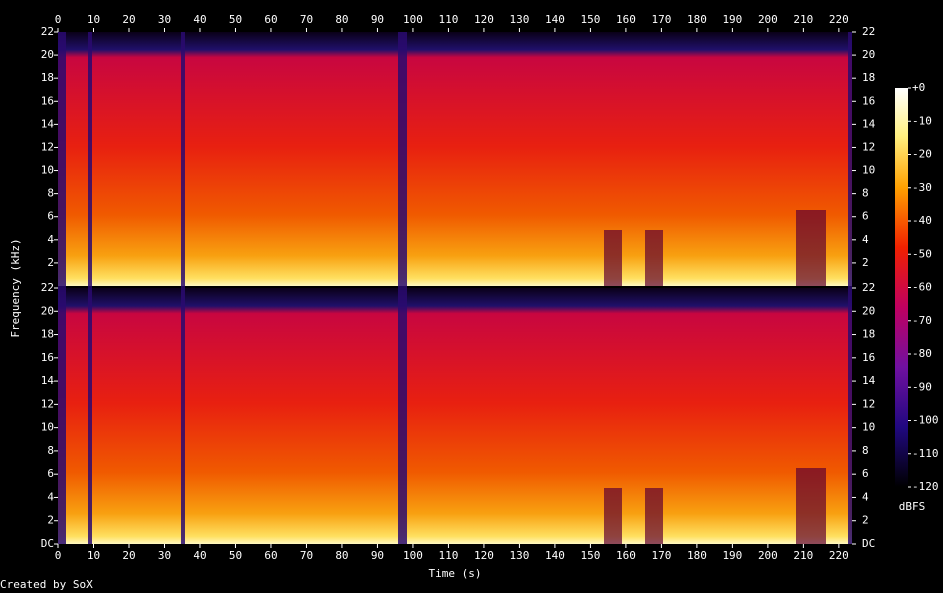 The width and height of the screenshot is (943, 593). What do you see at coordinates (922, 253) in the screenshot?
I see `colorbar-tick-label: -50` at bounding box center [922, 253].